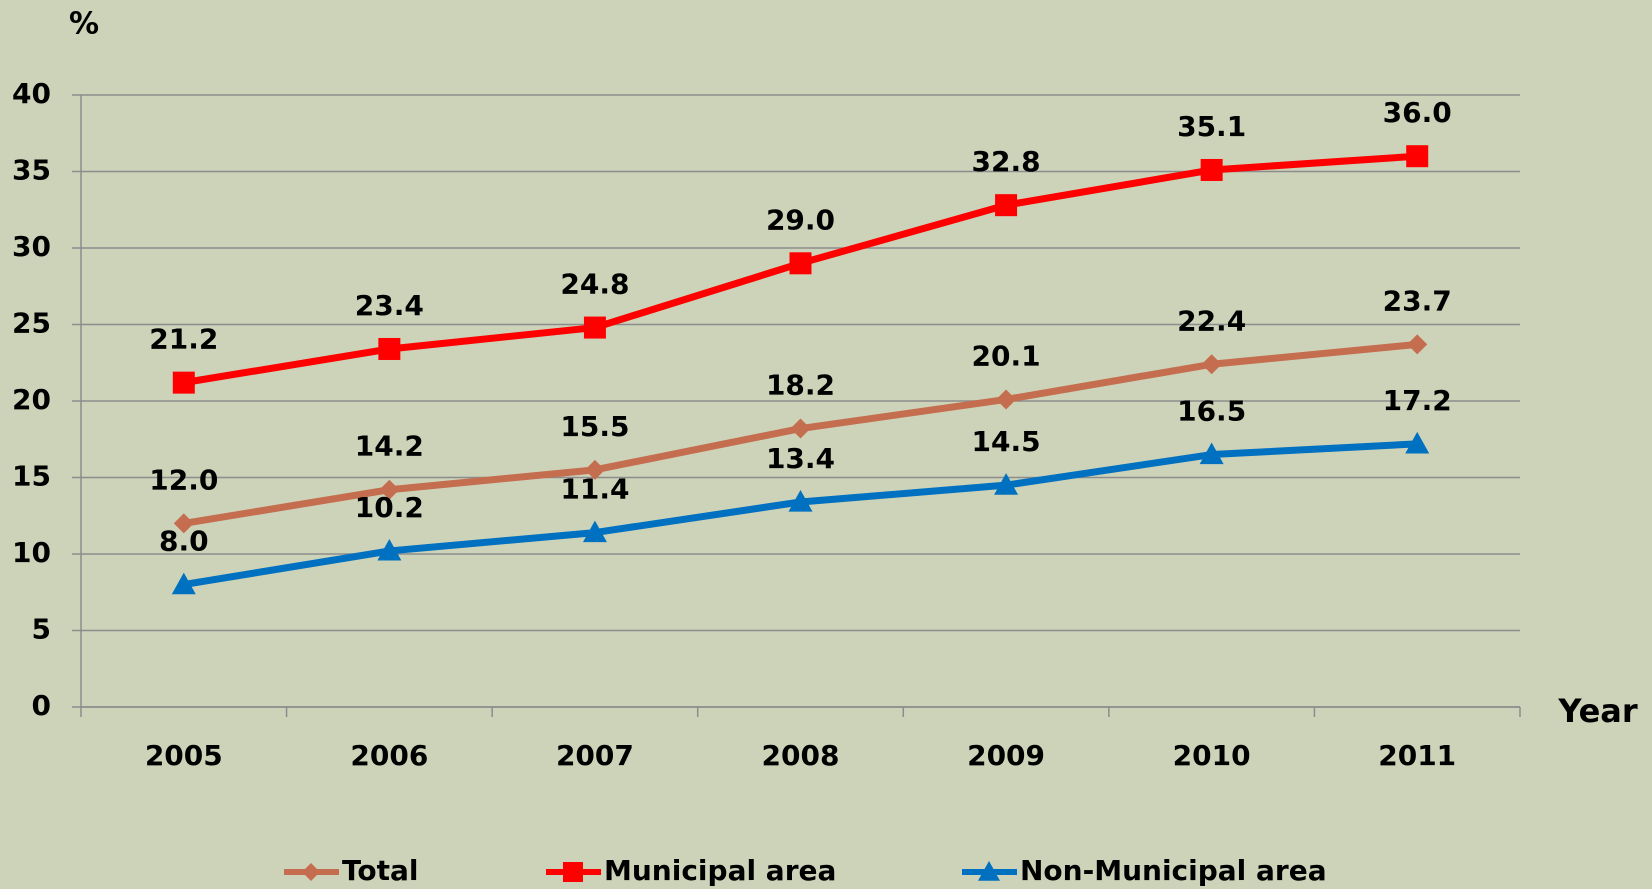  I want to click on y-tick-label: 35, so click(31, 170).